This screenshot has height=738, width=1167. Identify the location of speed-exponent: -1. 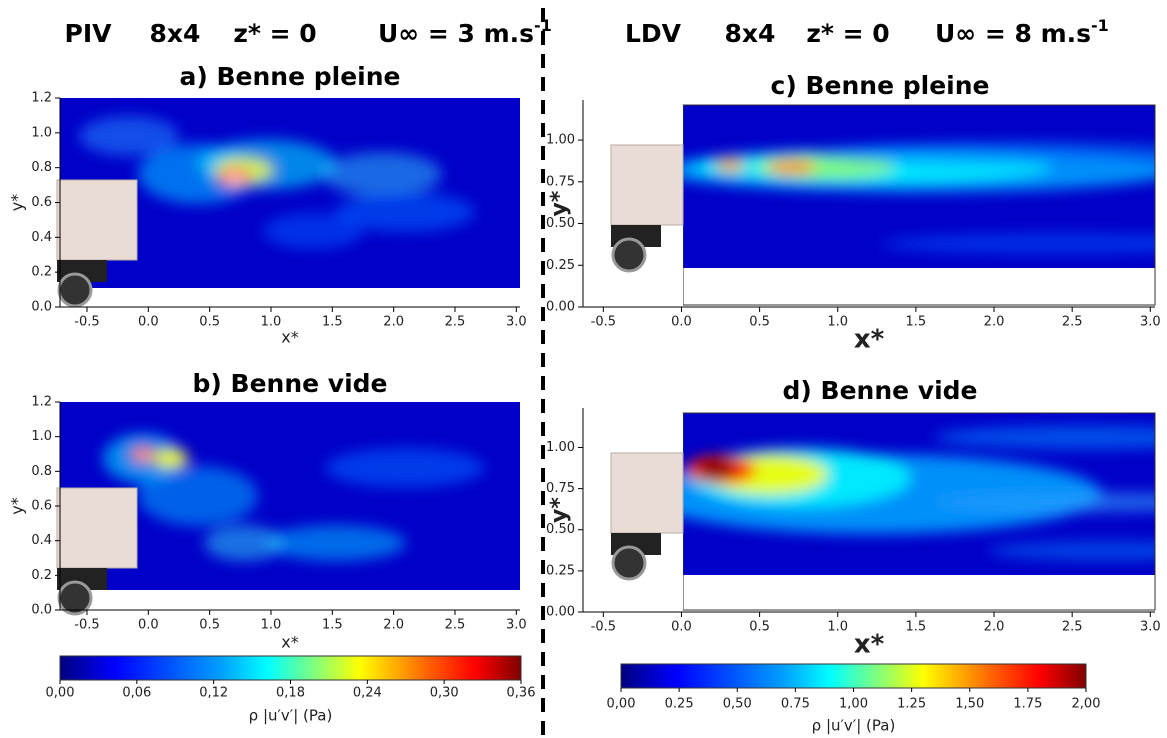
(1100, 25).